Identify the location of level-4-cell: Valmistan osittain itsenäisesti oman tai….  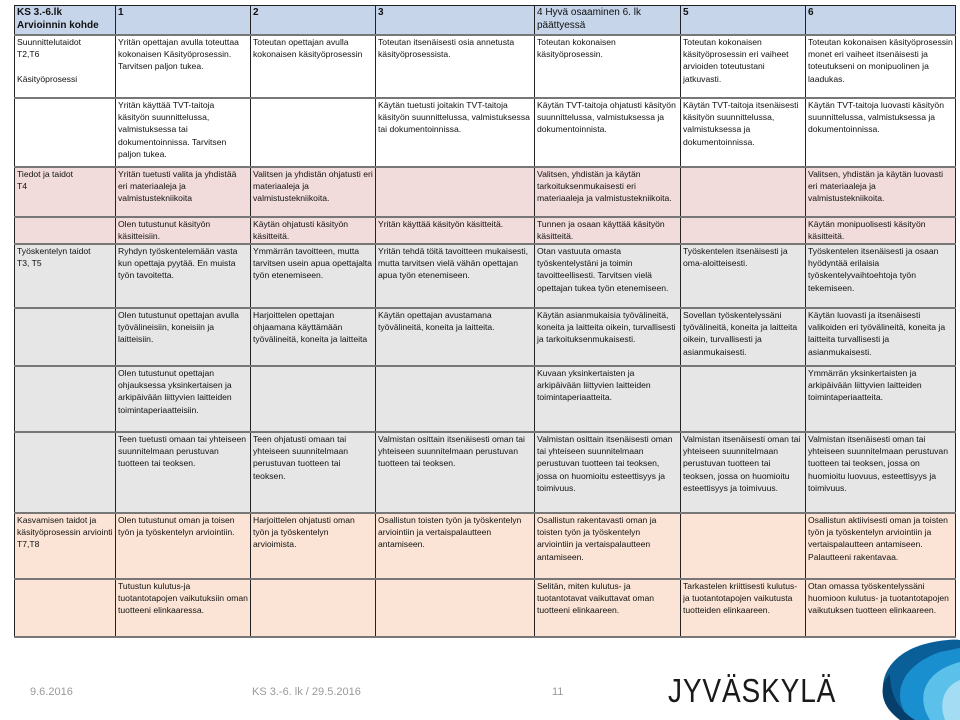
(607, 472).